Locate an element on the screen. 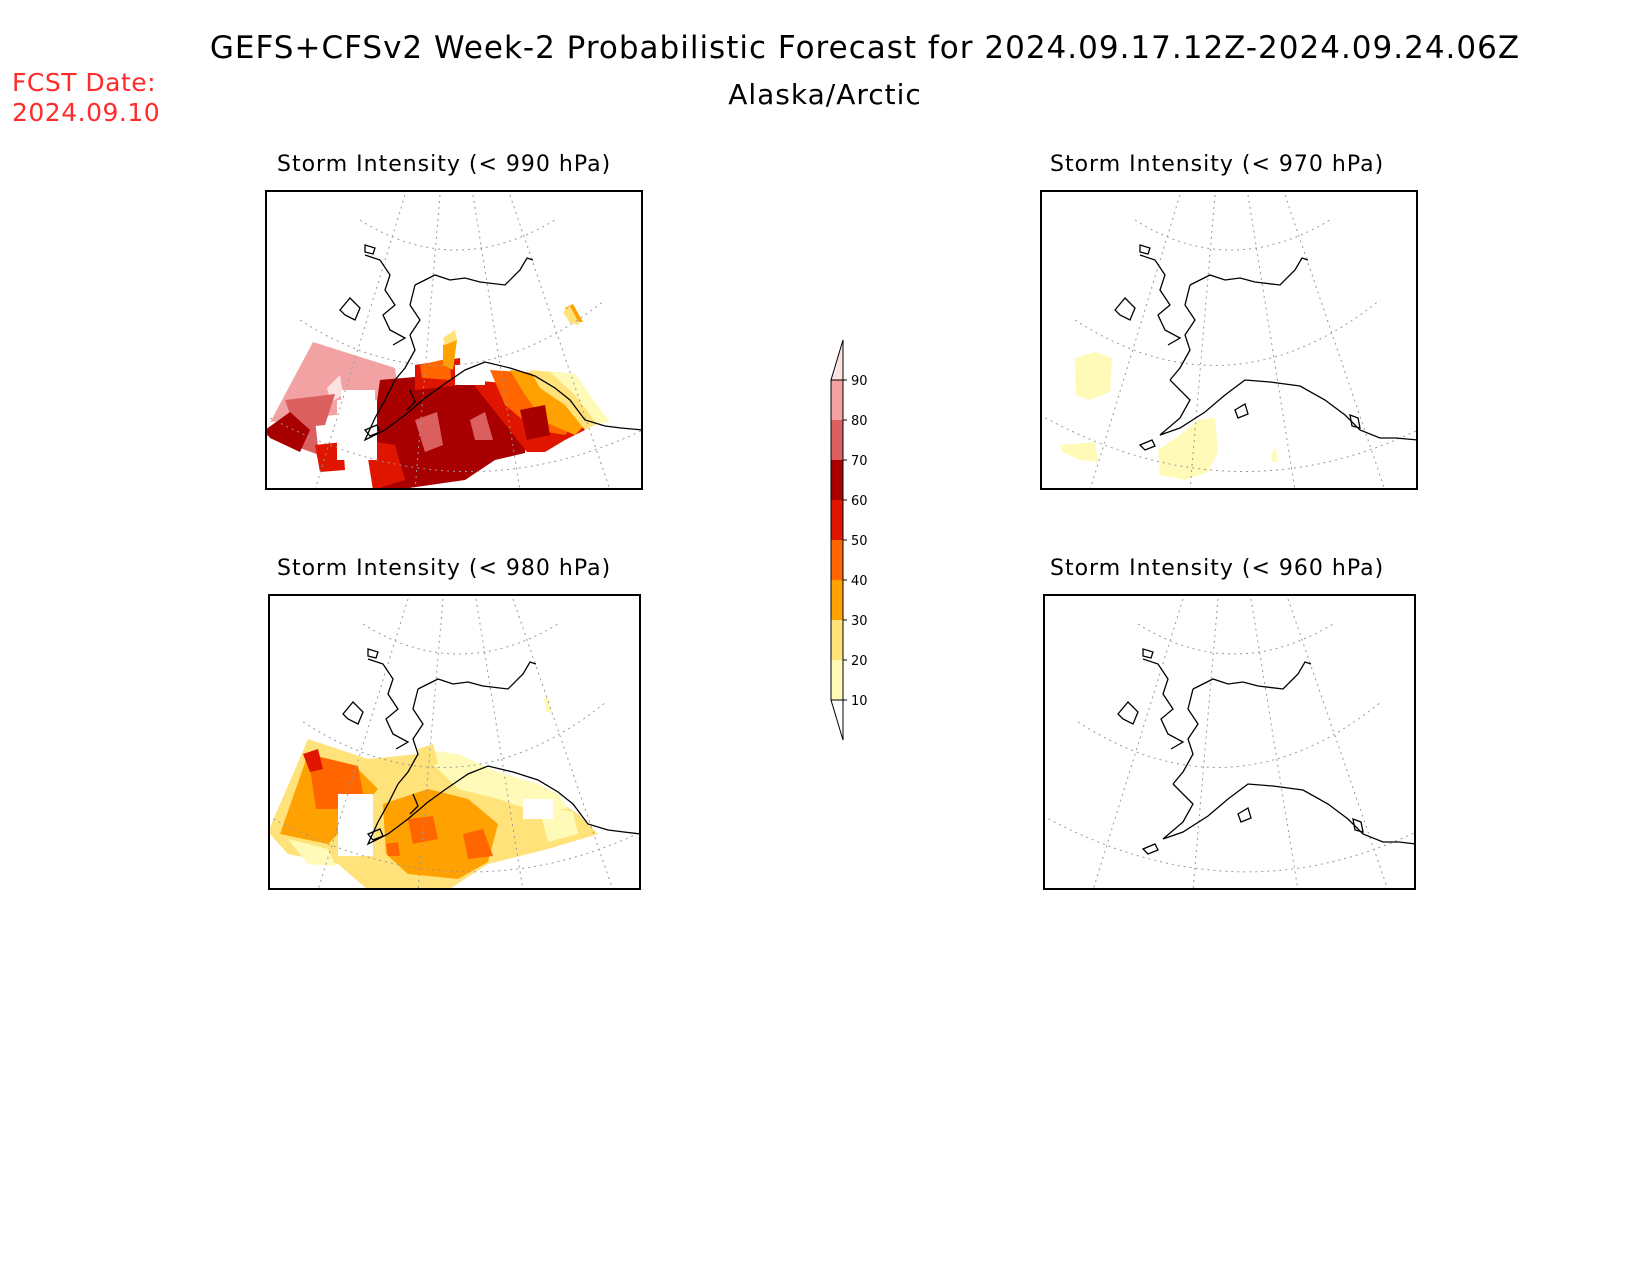 This screenshot has width=1650, height=1275. colorbar: 10 20 30 40 50 60 70 80 90 is located at coordinates (849, 540).